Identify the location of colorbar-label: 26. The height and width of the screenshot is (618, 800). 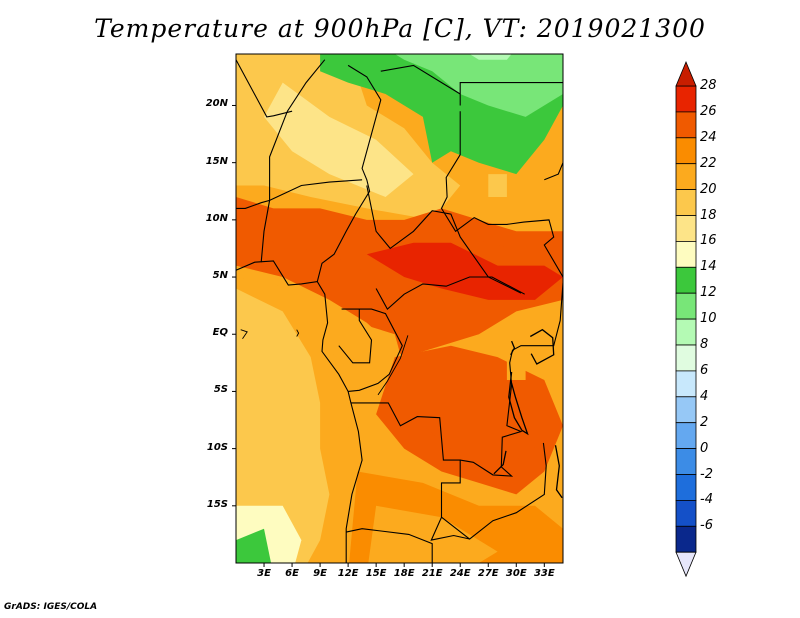
(708, 111).